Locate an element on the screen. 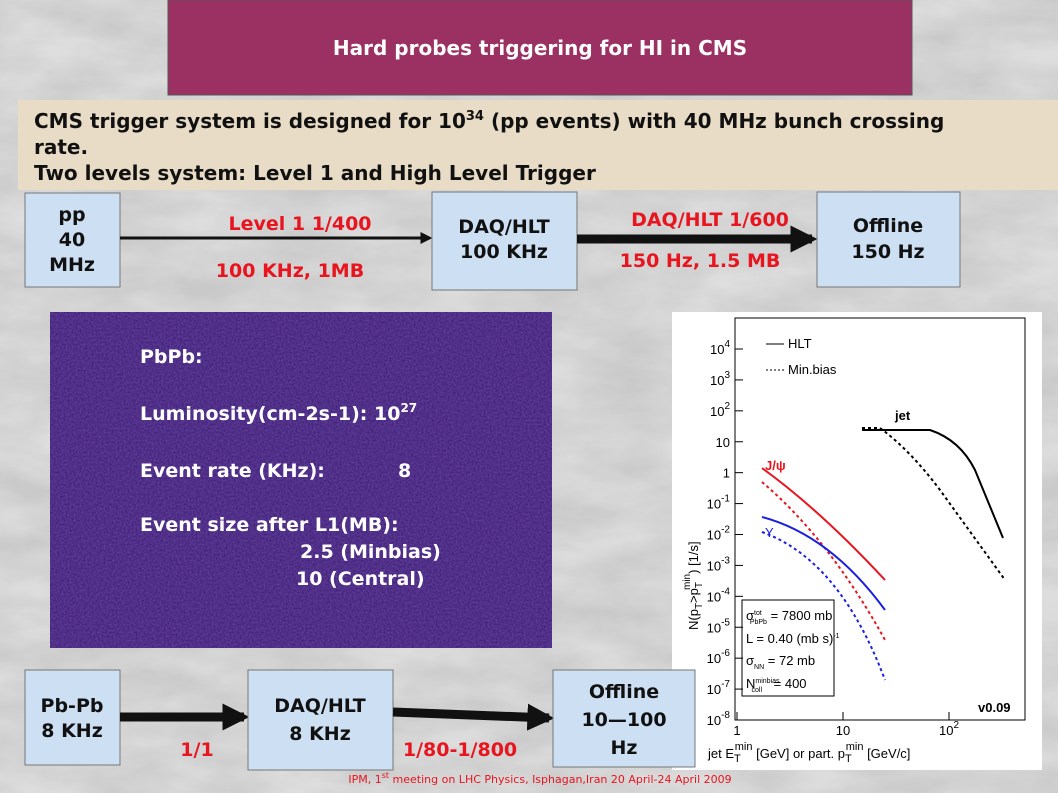 This screenshot has height=793, width=1058. text: Luminosity(cm-2s-1): is located at coordinates (257, 414).